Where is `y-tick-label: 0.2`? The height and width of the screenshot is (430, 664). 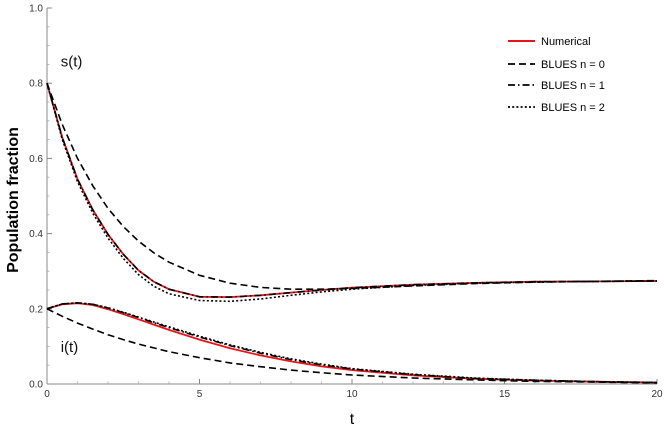 y-tick-label: 0.2 is located at coordinates (36, 309).